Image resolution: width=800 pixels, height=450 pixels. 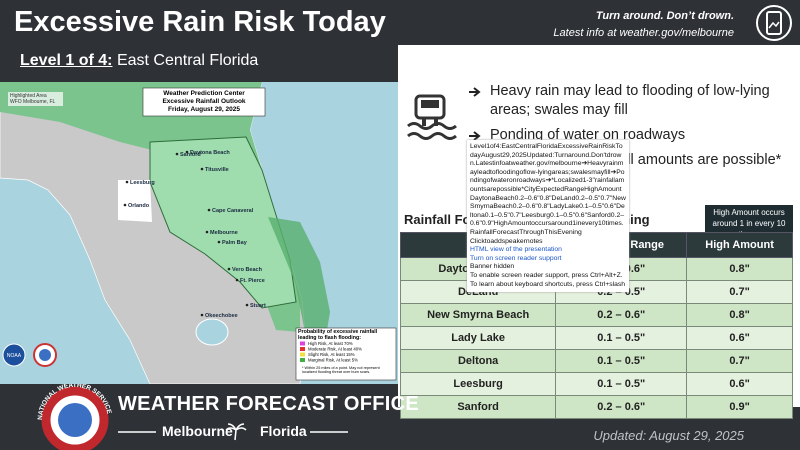 What do you see at coordinates (66, 60) in the screenshot?
I see `level: Level 1 of 4:` at bounding box center [66, 60].